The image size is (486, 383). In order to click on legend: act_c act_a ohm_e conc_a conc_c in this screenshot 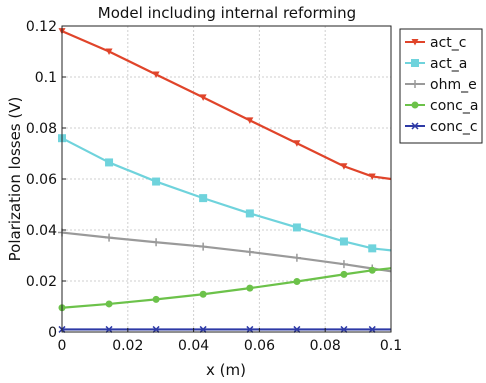, I will do `click(441, 86)`.